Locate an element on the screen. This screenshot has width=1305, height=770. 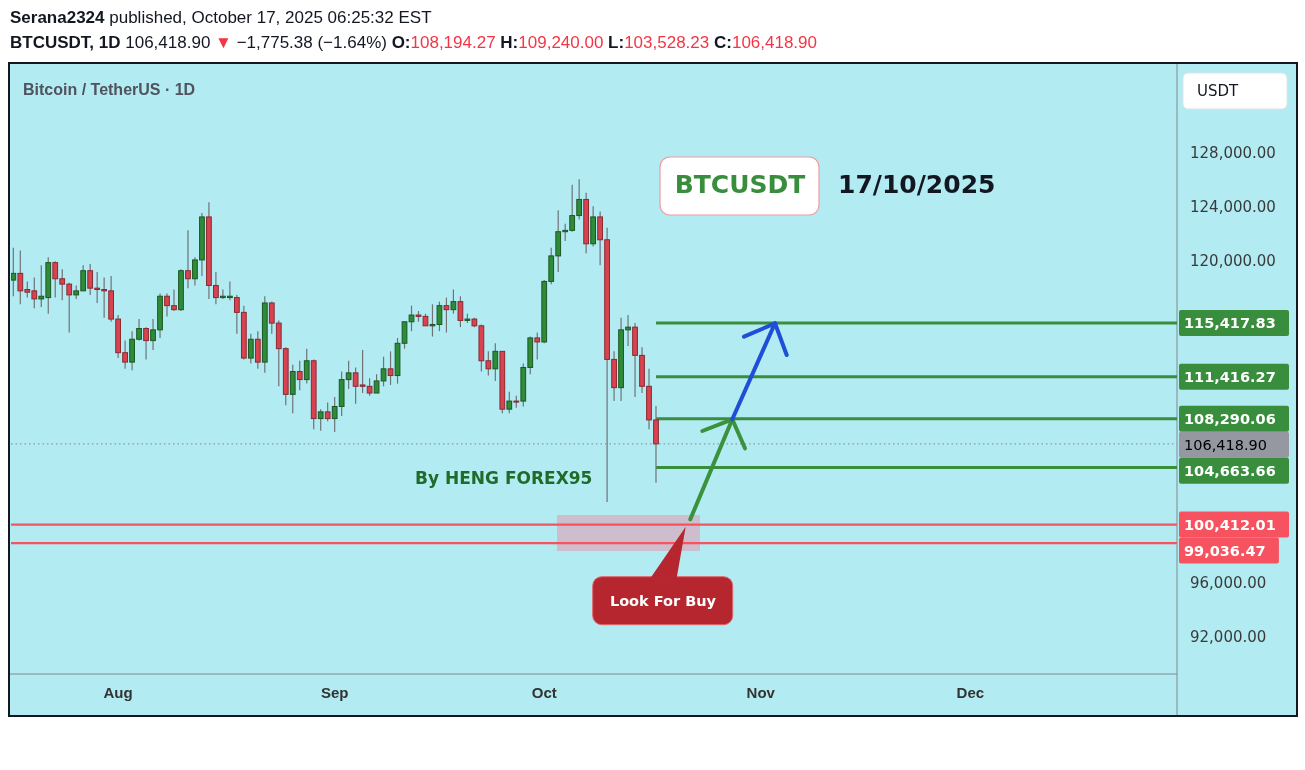
y-tick-label: 128,000.00 is located at coordinates (1233, 153).